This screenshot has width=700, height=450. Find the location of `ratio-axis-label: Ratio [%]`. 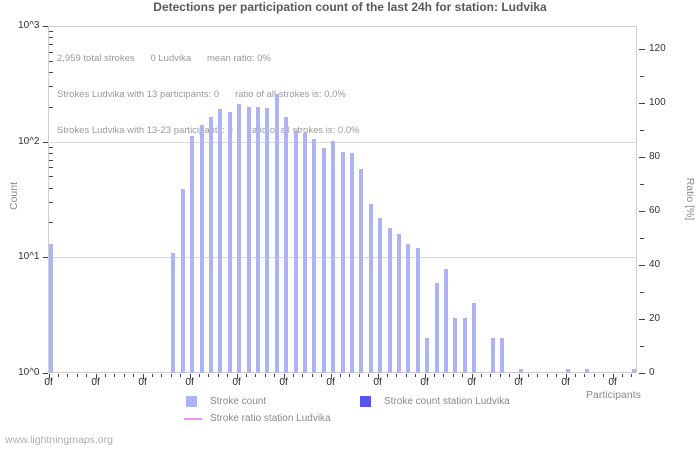

ratio-axis-label: Ratio [%] is located at coordinates (690, 199).